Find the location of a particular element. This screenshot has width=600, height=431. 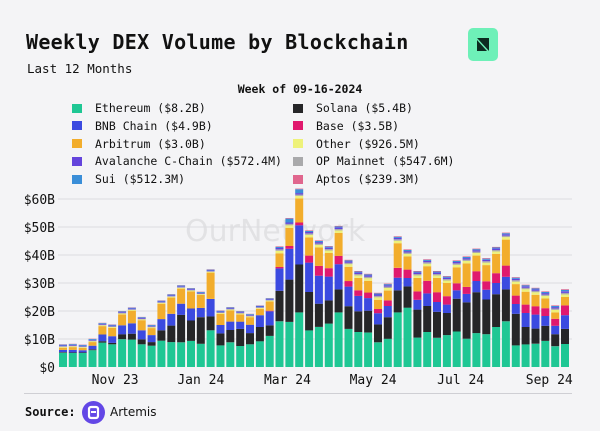

legend-label: OP Mainnet ($547.6M) is located at coordinates (385, 161).